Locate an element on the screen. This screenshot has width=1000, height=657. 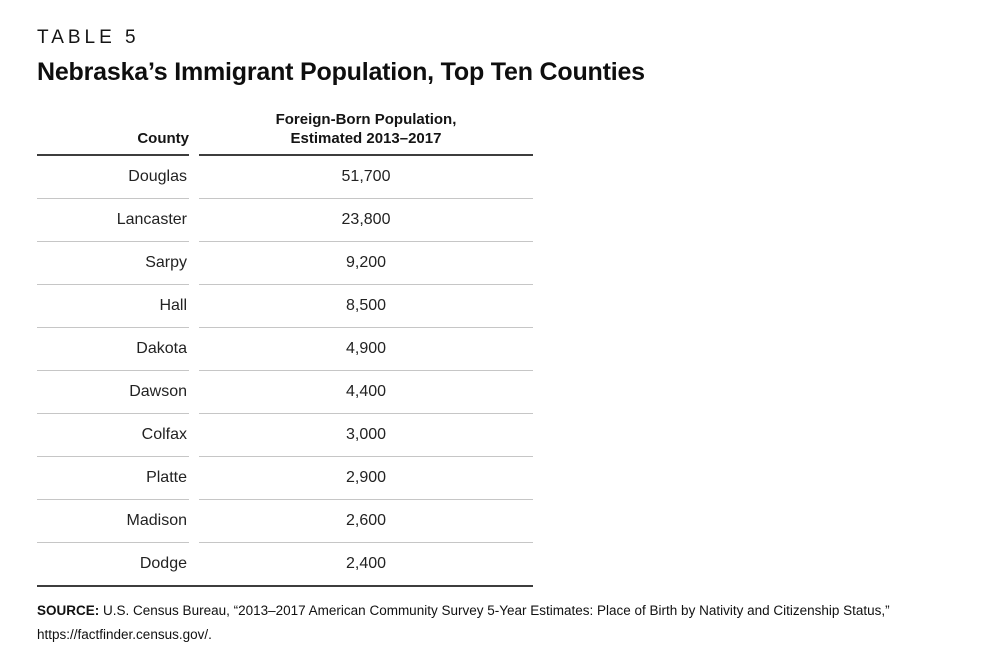
table-row: Platte 2,900 is located at coordinates (285, 478).